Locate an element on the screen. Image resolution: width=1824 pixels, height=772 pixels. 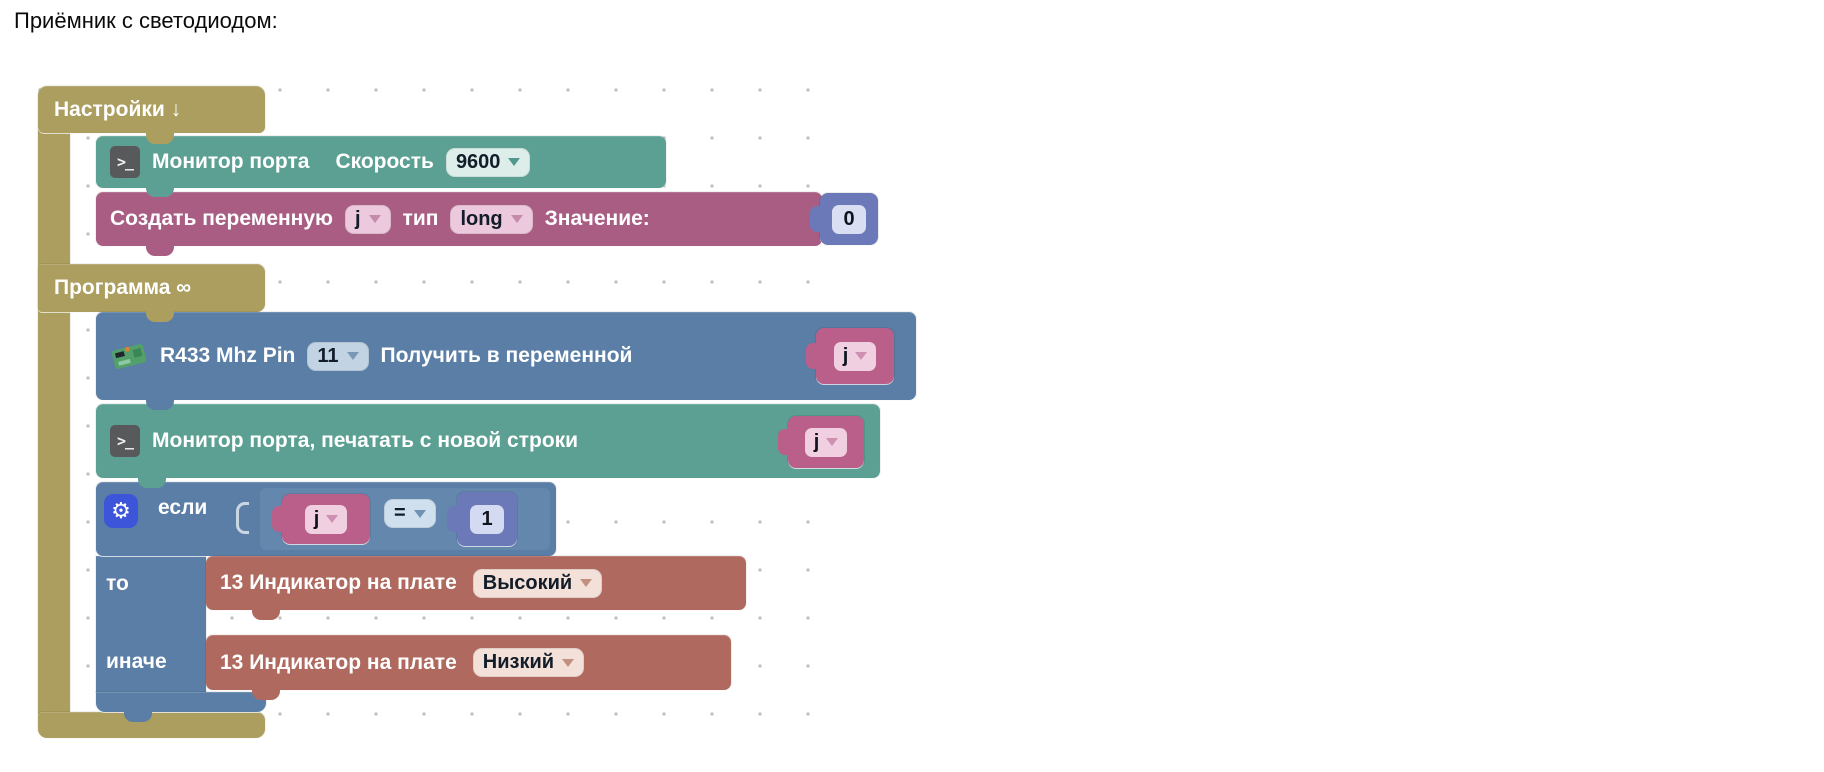
type-label: тип is located at coordinates (420, 218).